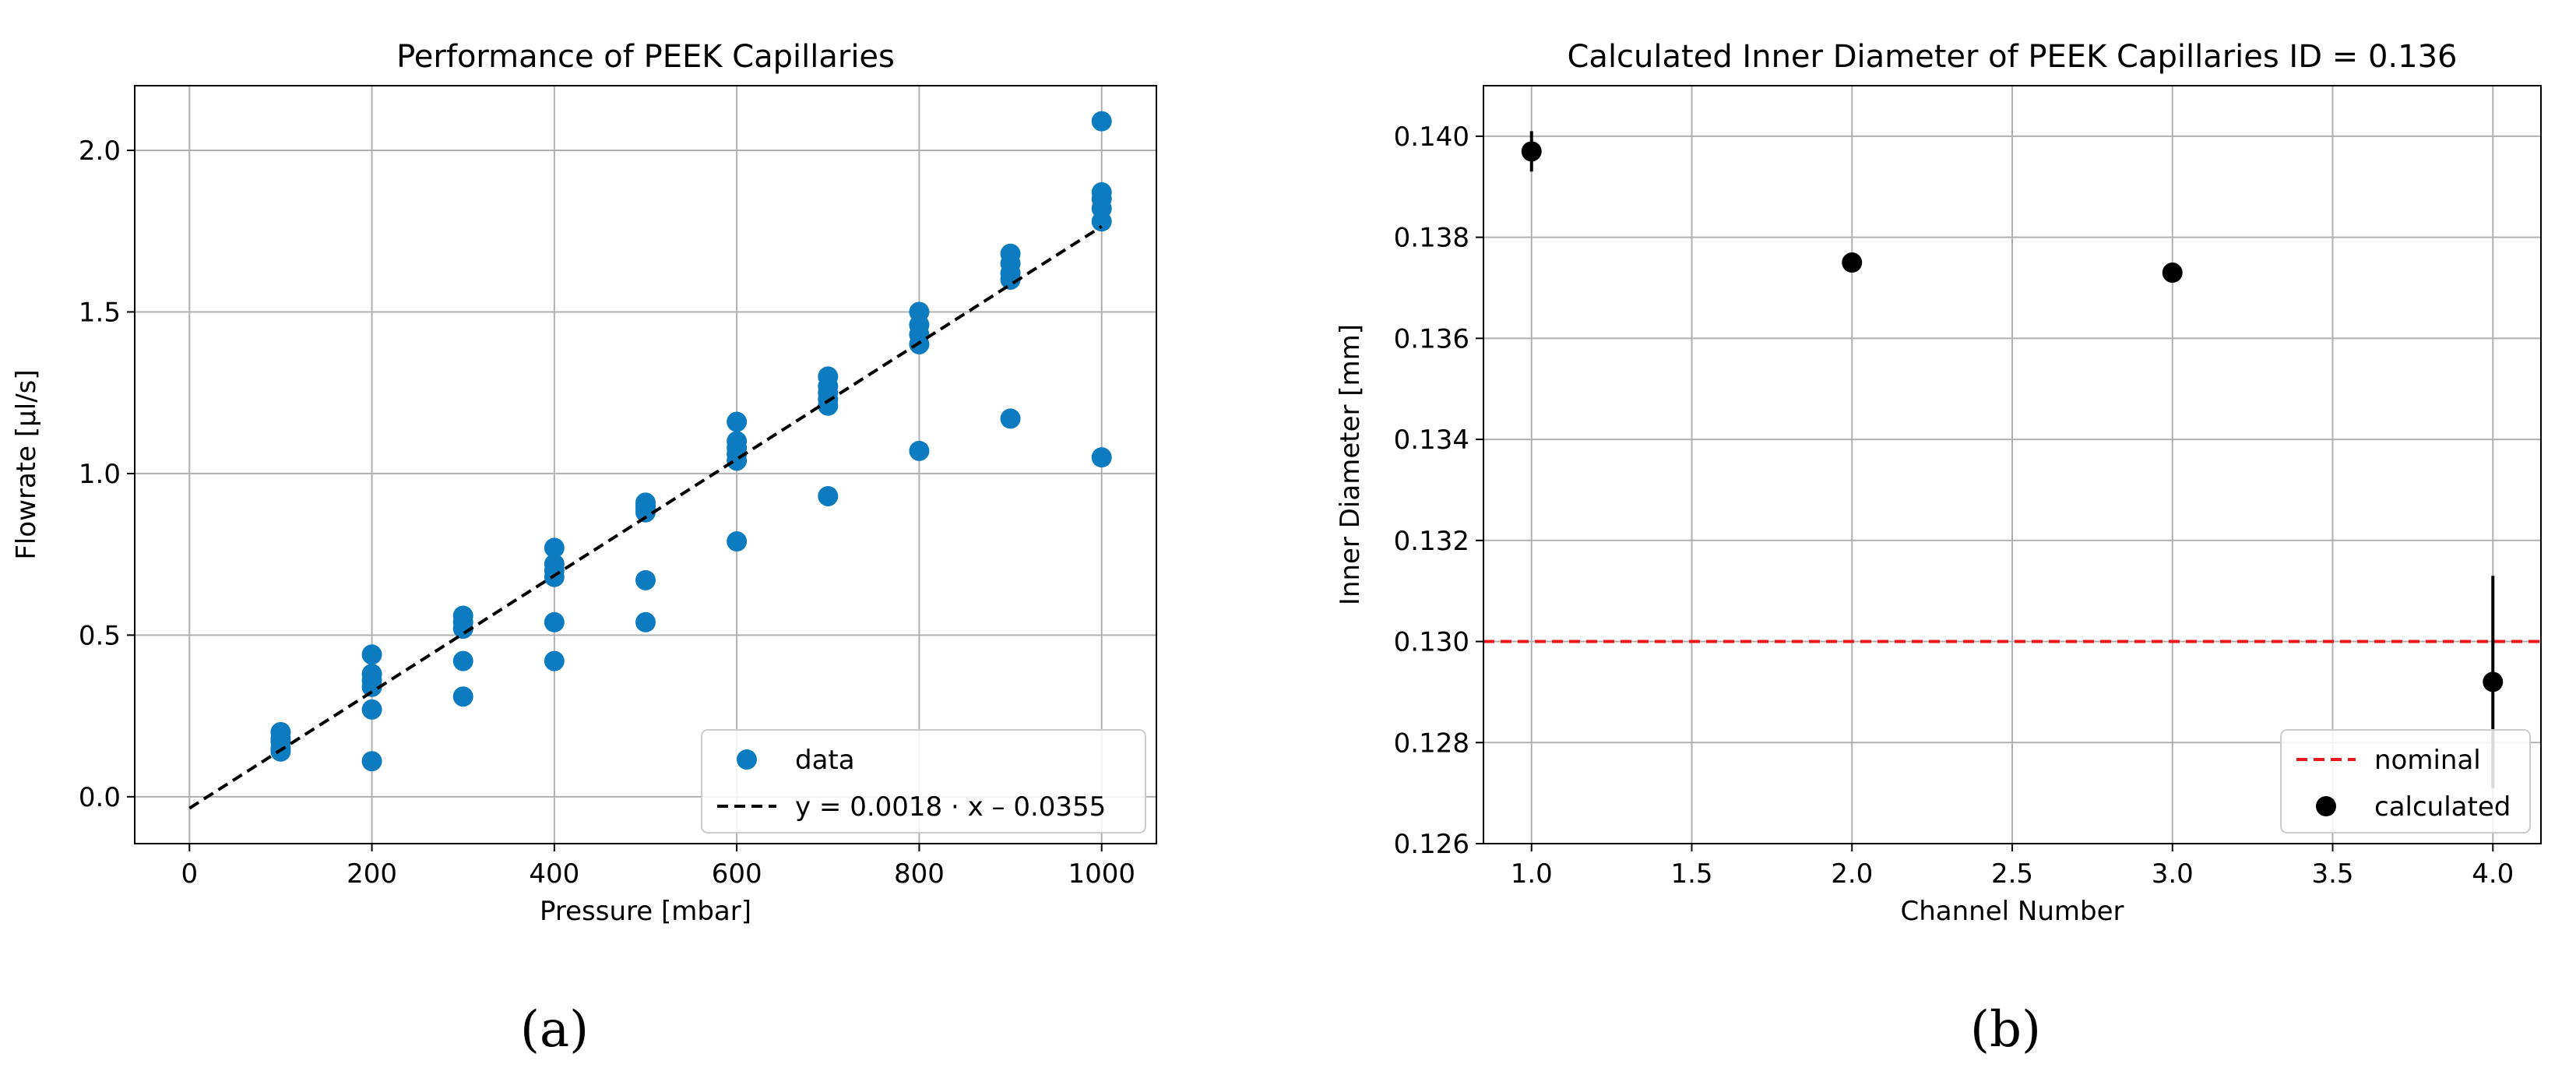 This screenshot has height=1089, width=2576. Describe the element at coordinates (645, 911) in the screenshot. I see `chart-a-x-axis-label: Pressure [mbar]` at that location.